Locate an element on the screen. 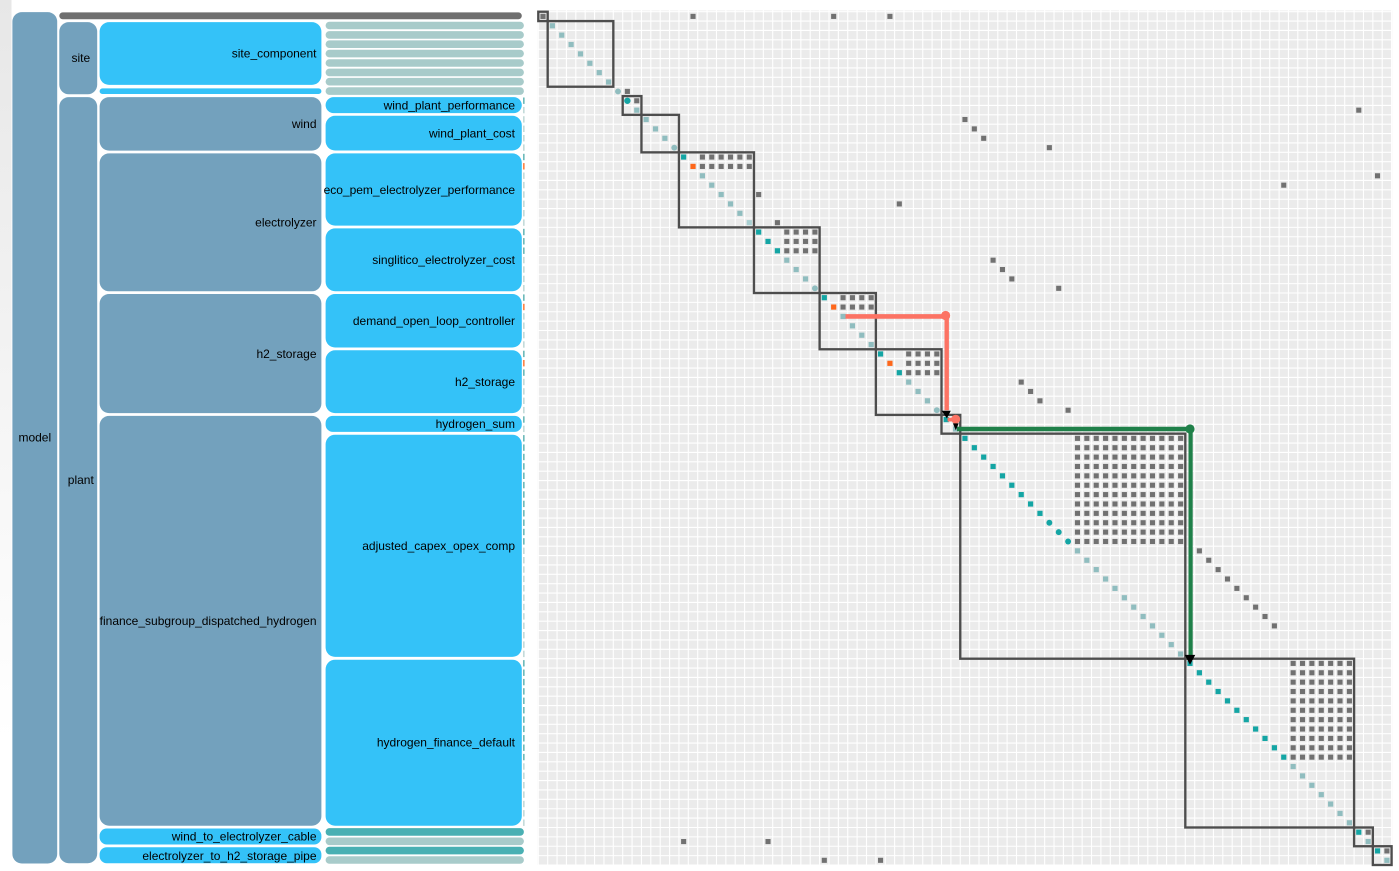 The width and height of the screenshot is (1399, 871). svg-text: demand_open_loop_controller is located at coordinates (434, 321).